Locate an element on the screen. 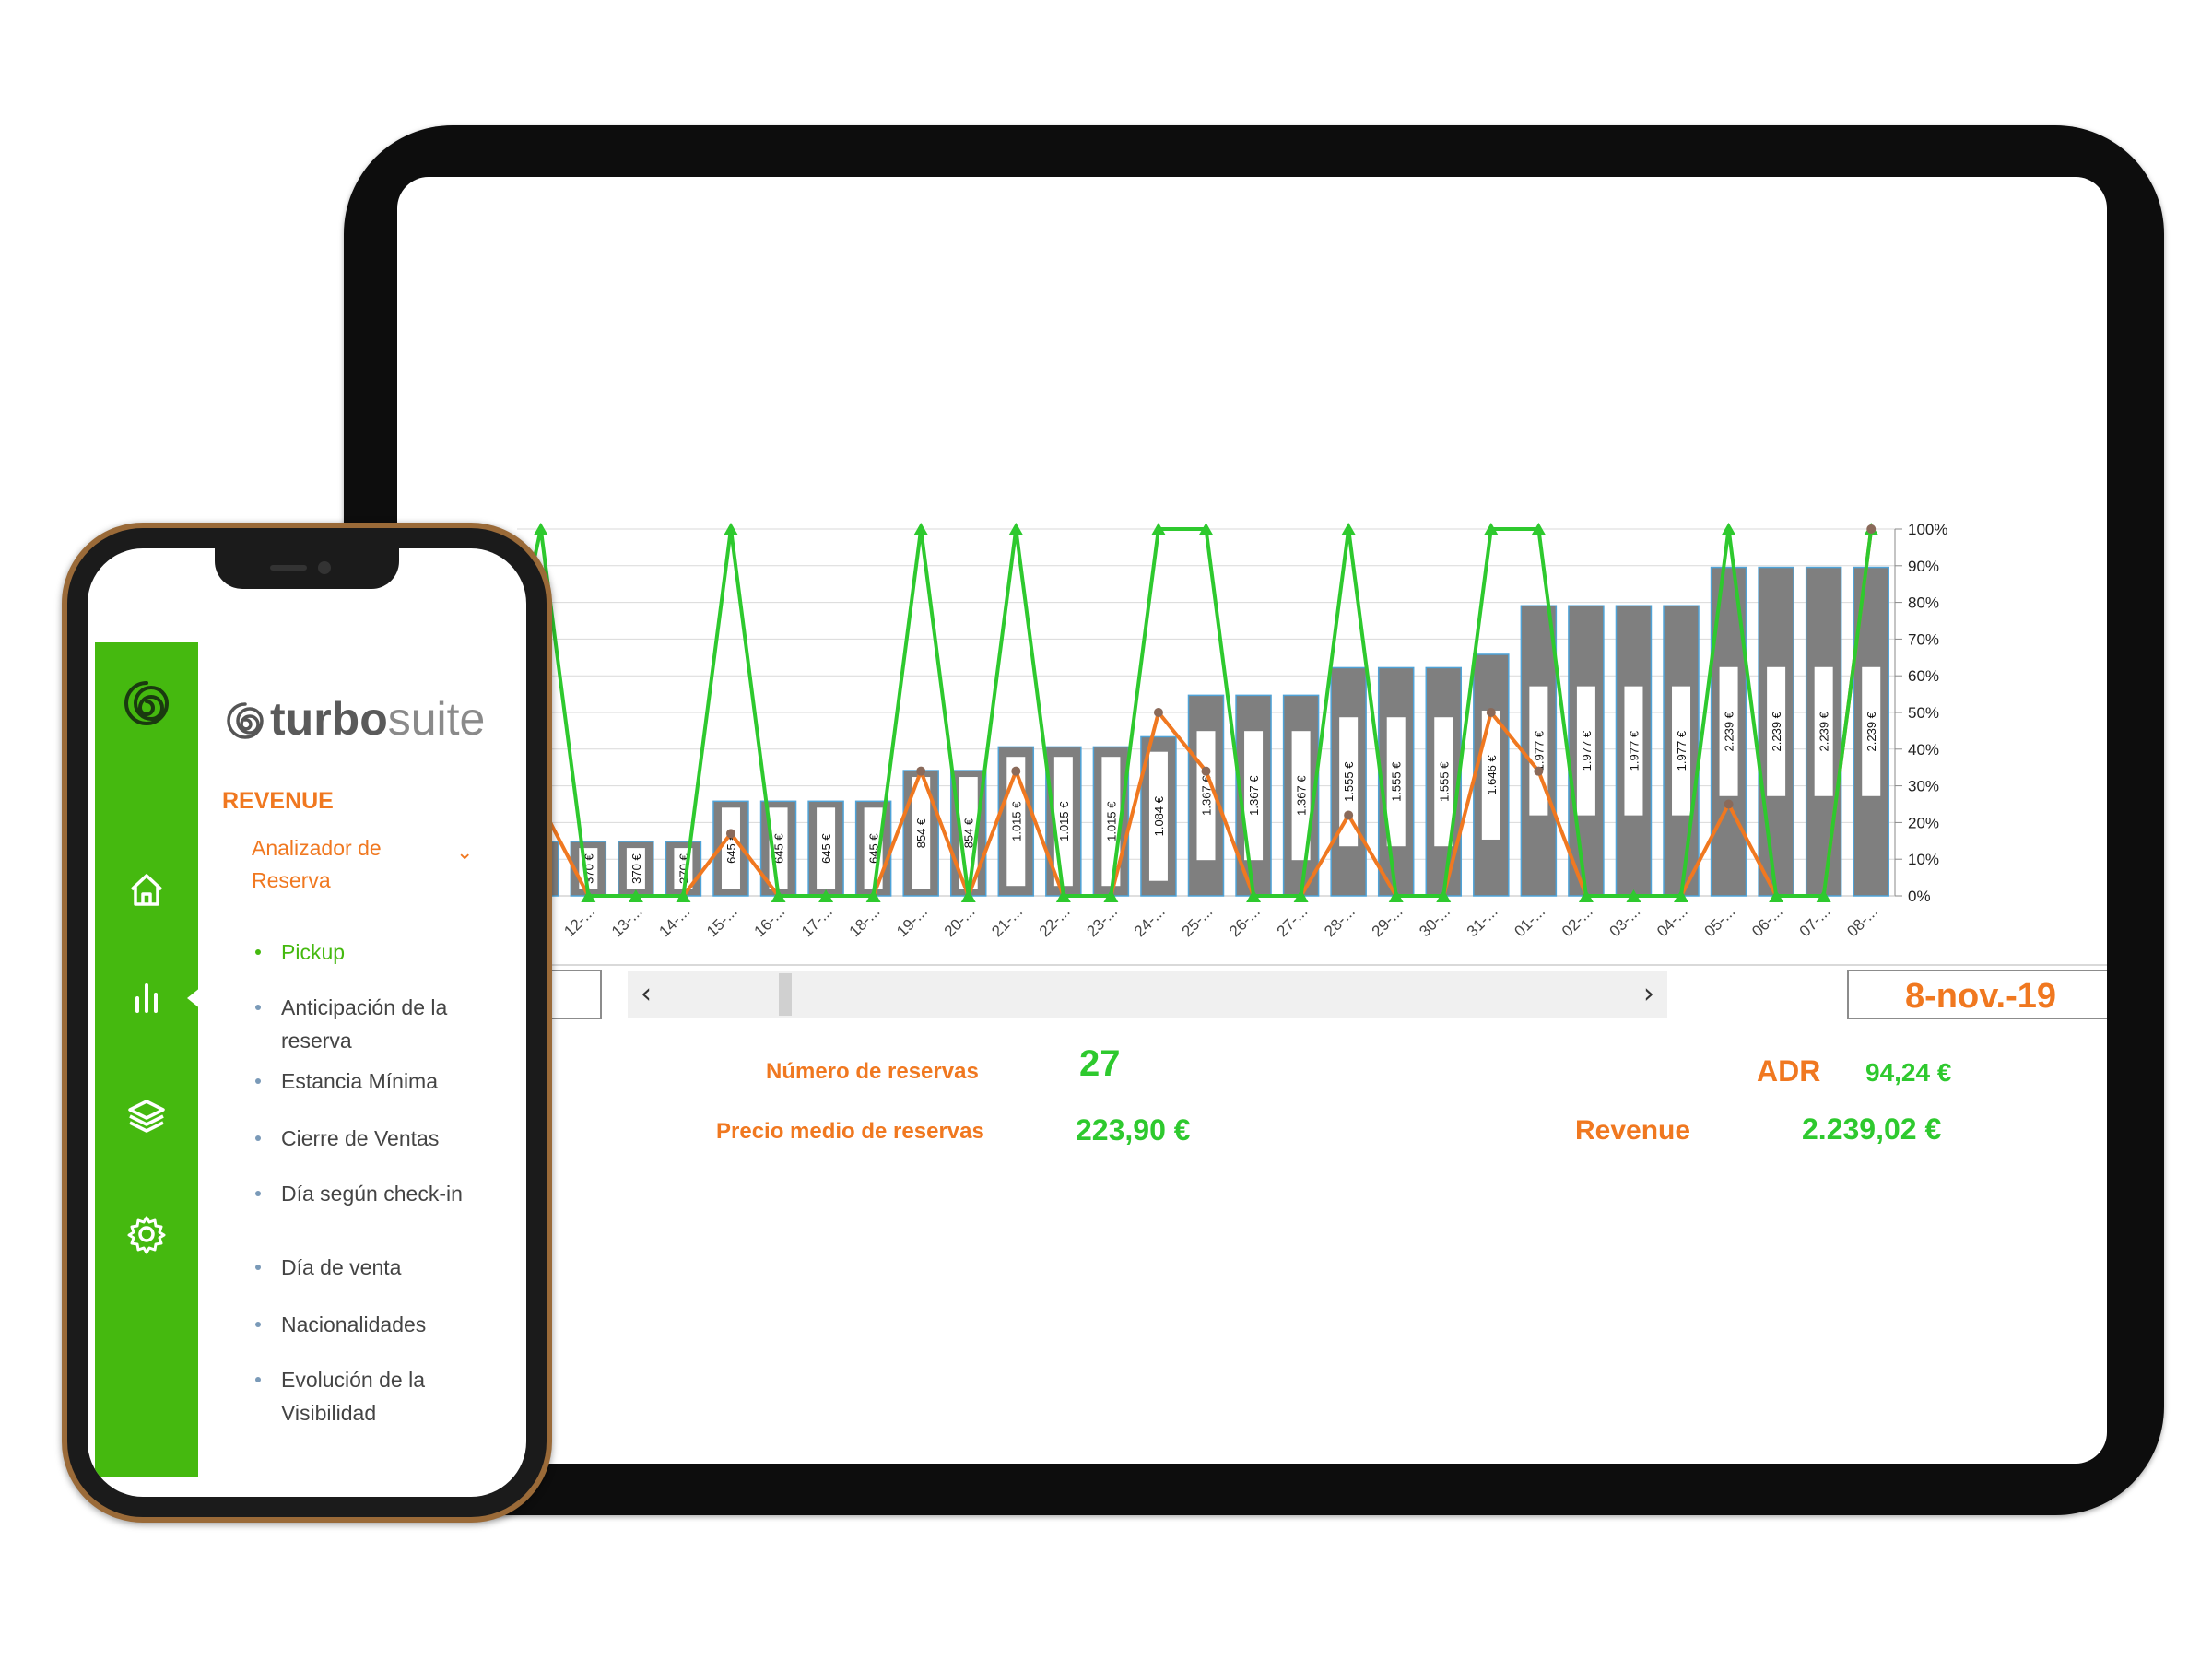  bookings-value: 27 is located at coordinates (1100, 1063).